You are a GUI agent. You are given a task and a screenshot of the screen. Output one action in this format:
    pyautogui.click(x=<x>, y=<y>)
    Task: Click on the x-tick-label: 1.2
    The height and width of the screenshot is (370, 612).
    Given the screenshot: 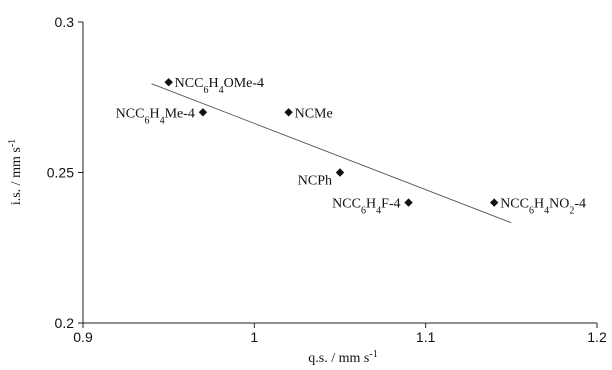 What is the action you would take?
    pyautogui.click(x=597, y=337)
    